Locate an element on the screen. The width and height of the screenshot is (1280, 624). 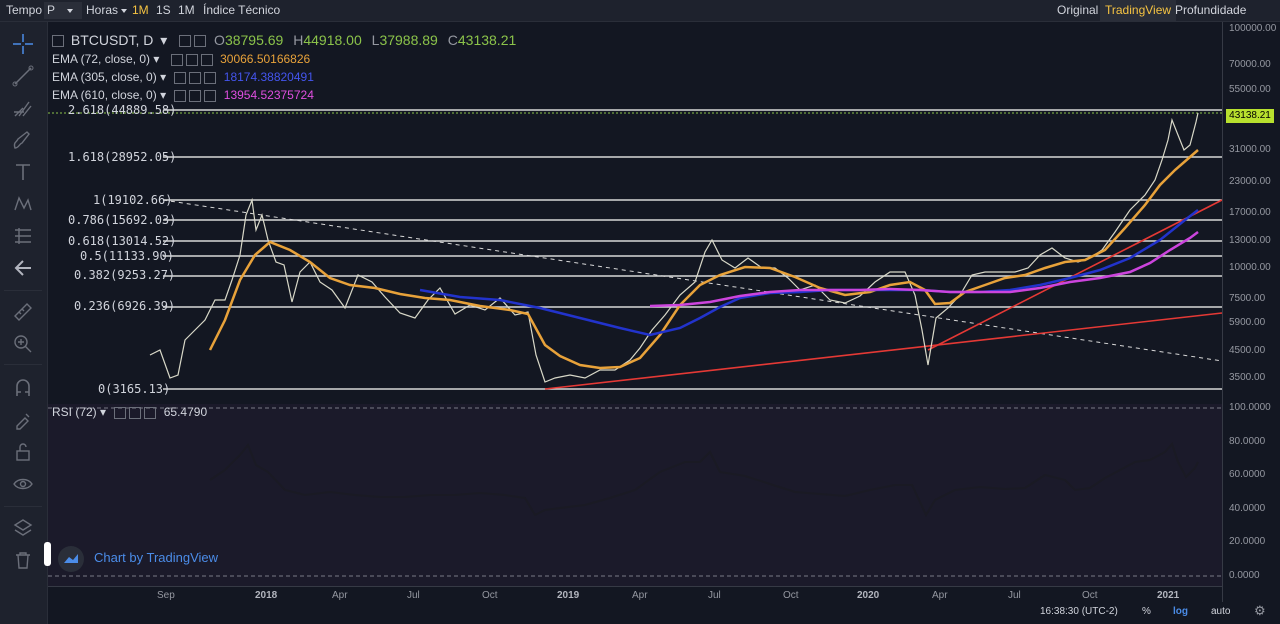
collapse-icon is located at coordinates (58, 41).